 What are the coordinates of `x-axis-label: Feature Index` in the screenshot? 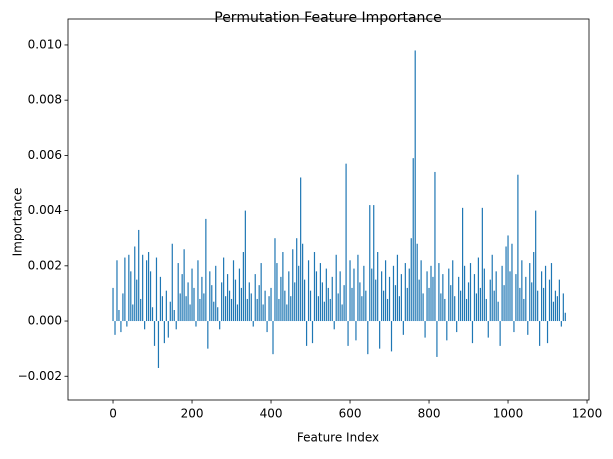 It's located at (338, 438).